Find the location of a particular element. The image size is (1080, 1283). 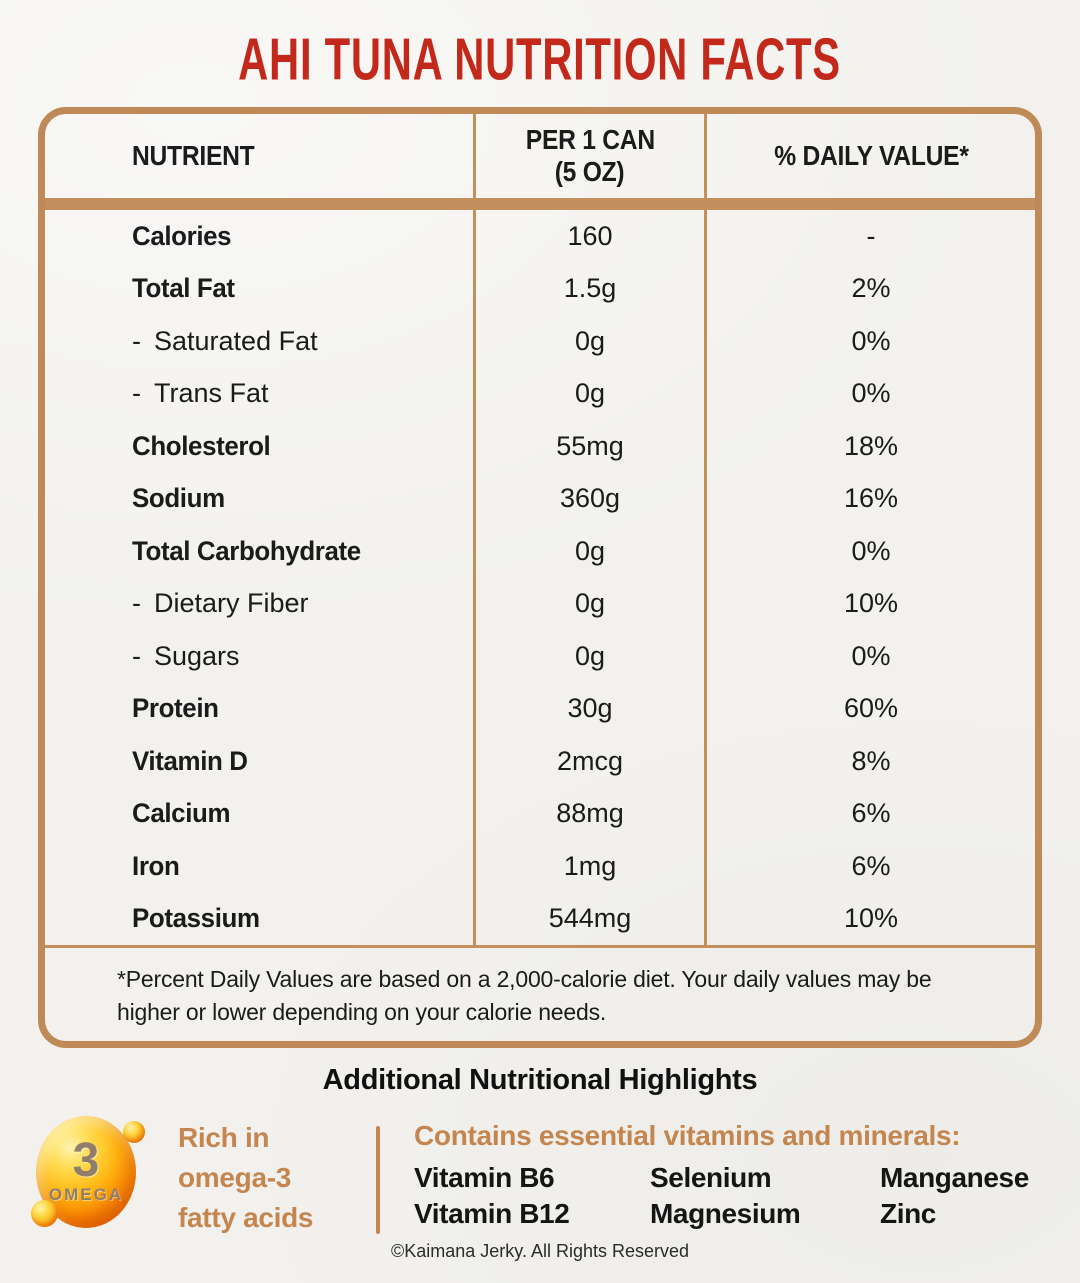

table-row: - Trans Fat 0g 0% is located at coordinates (540, 394).